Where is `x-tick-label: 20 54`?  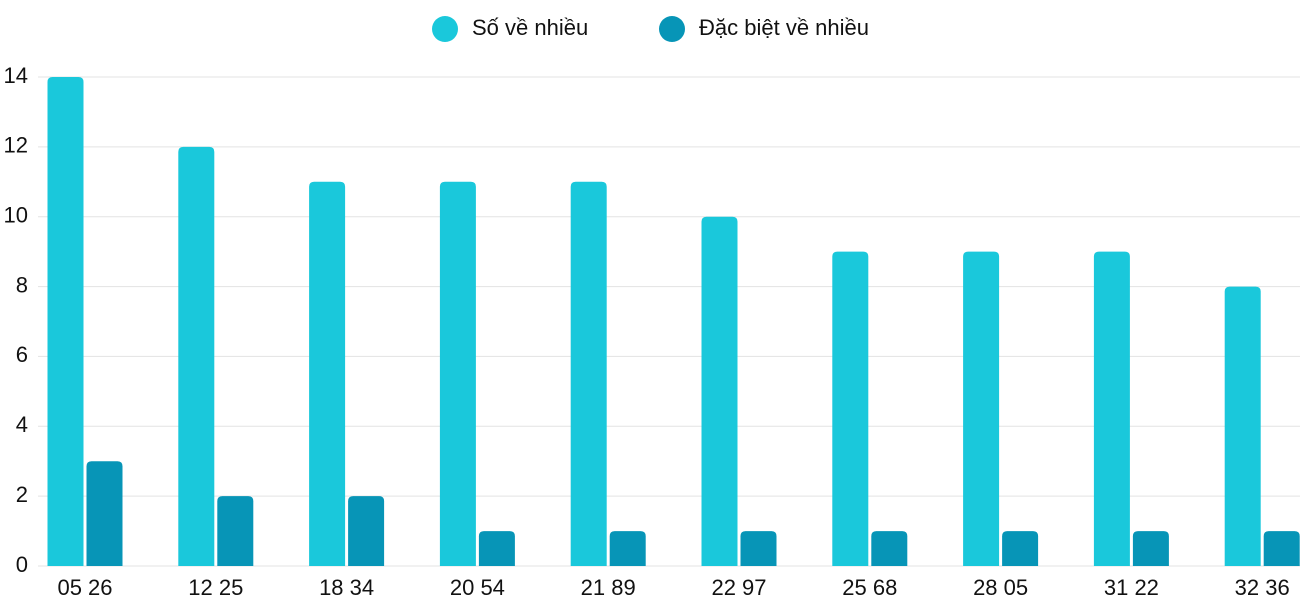
x-tick-label: 20 54 is located at coordinates (477, 587).